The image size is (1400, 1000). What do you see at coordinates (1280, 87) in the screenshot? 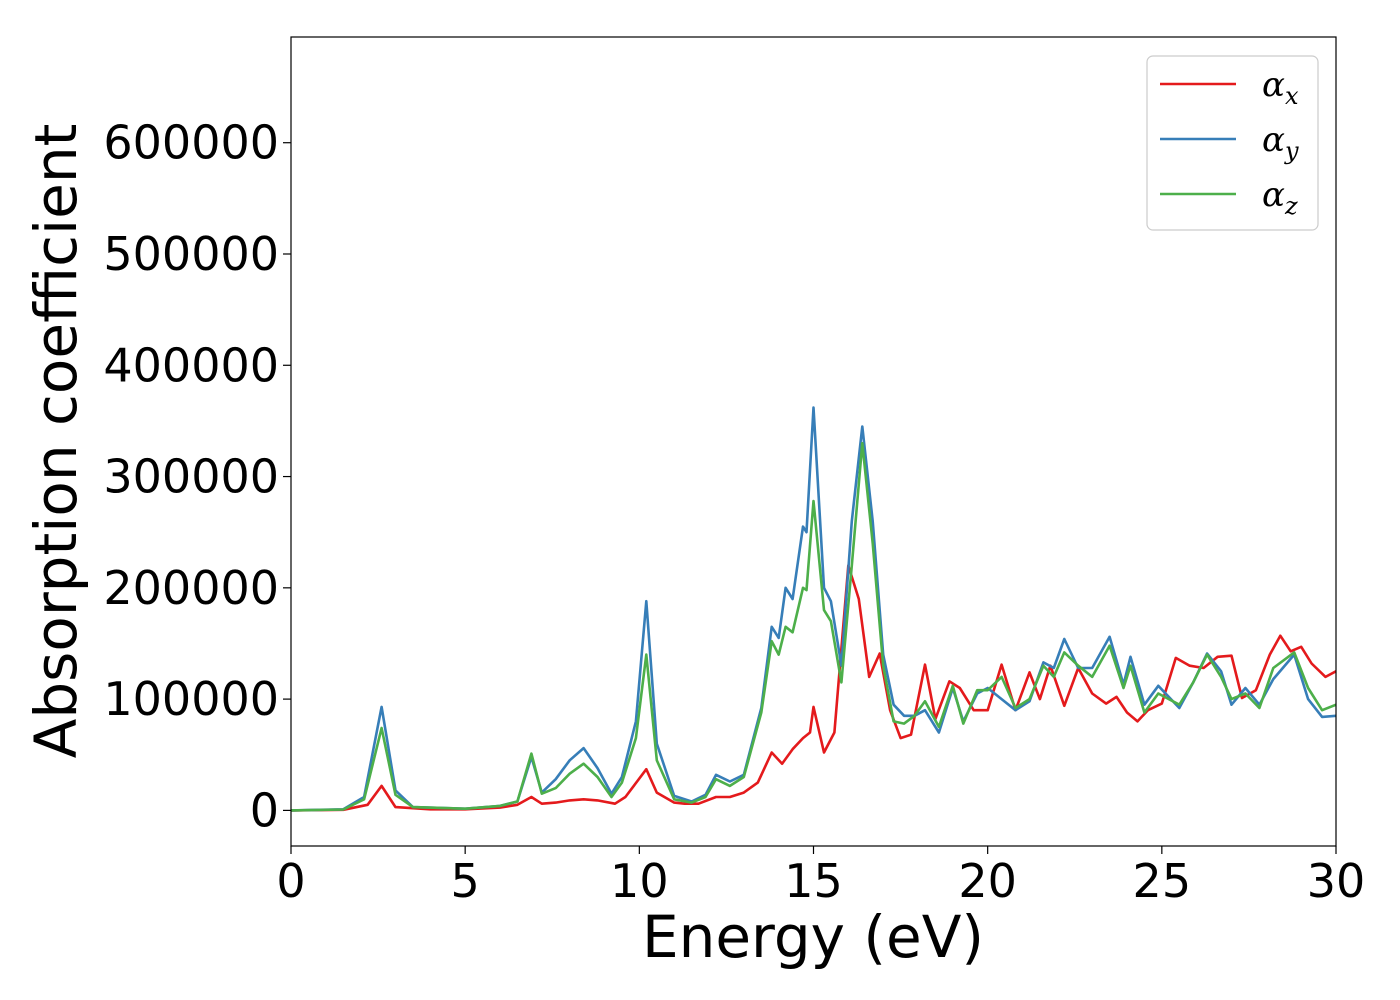
I see `legend-label-x: αx` at bounding box center [1280, 87].